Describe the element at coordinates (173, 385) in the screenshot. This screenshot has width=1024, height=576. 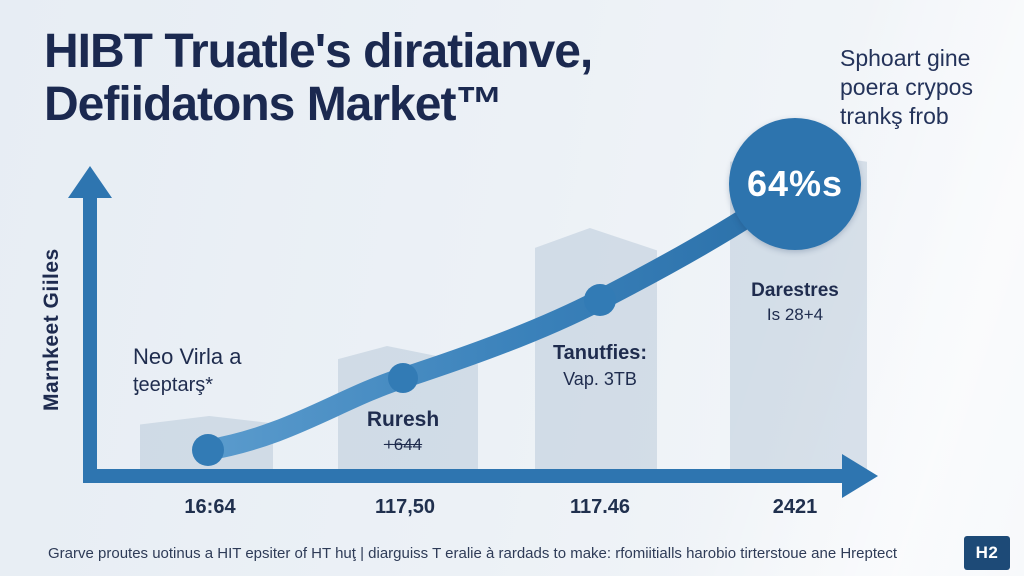
I see `annotation-1-line2: ƫeeptarş*` at that location.